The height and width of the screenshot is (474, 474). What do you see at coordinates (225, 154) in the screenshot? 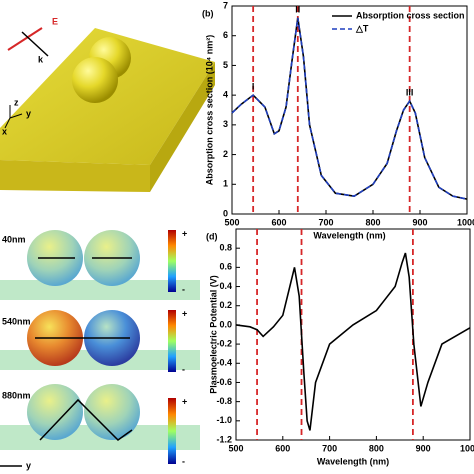
I see `y-tick-label: 2` at bounding box center [225, 154].